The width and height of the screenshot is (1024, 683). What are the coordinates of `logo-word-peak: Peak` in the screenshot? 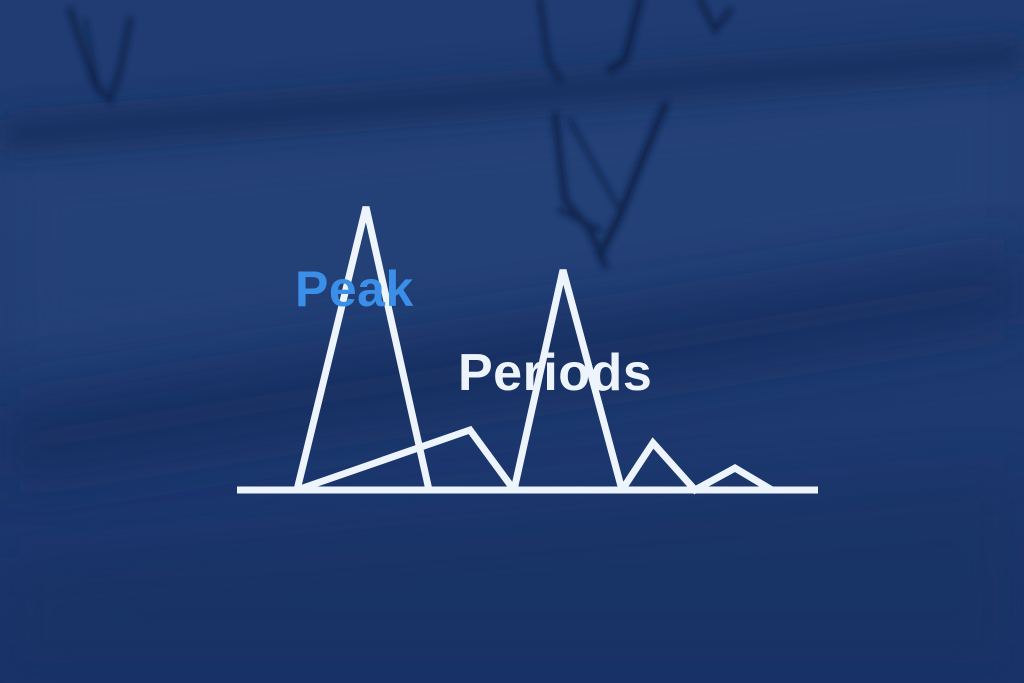 It's located at (354, 289).